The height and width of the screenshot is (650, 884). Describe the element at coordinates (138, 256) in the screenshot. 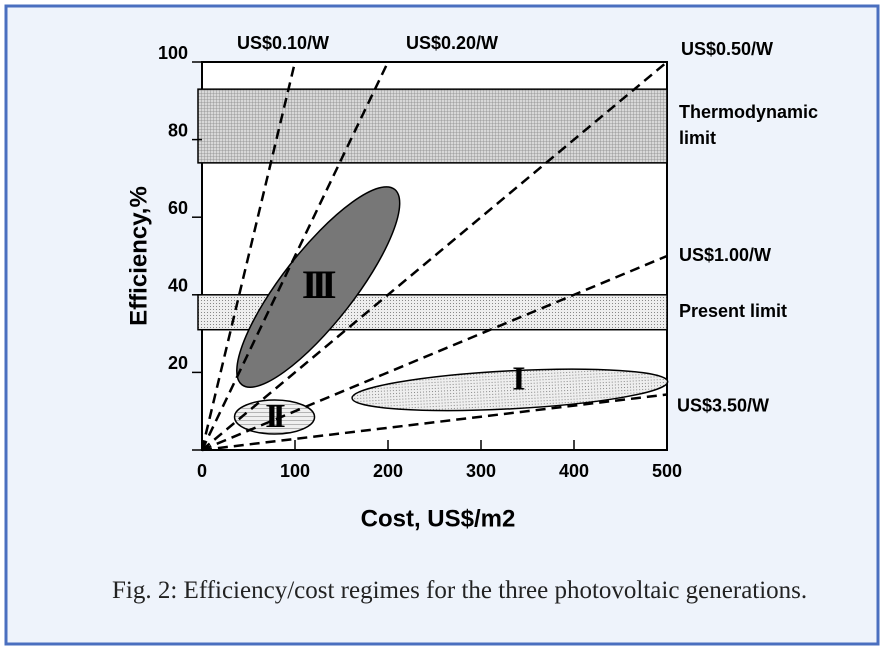

I see `y-axis-label: Efficiency,%` at that location.